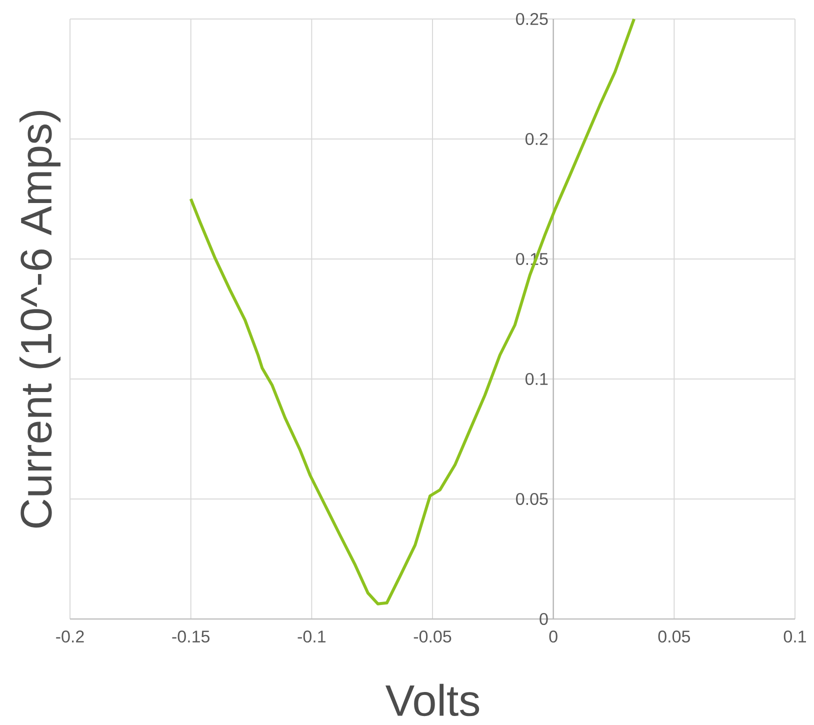 The image size is (814, 725). I want to click on x-axis-title: Volts, so click(433, 700).